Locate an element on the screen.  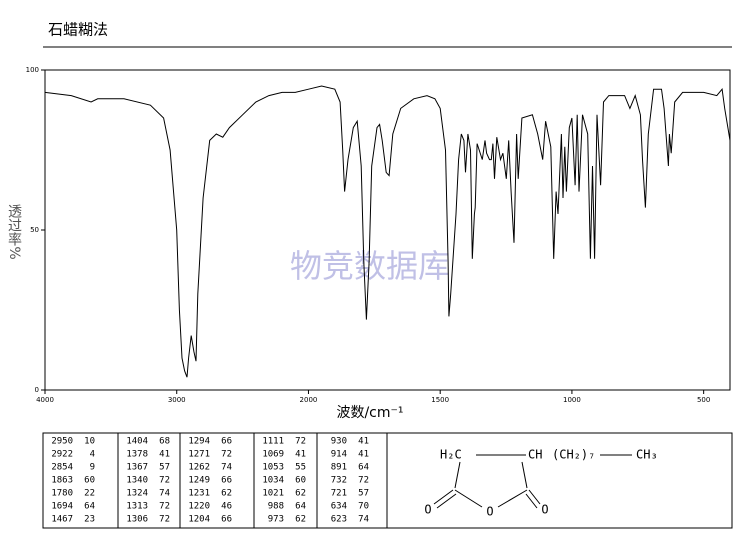
table-cell: 1271 is located at coordinates (199, 455).